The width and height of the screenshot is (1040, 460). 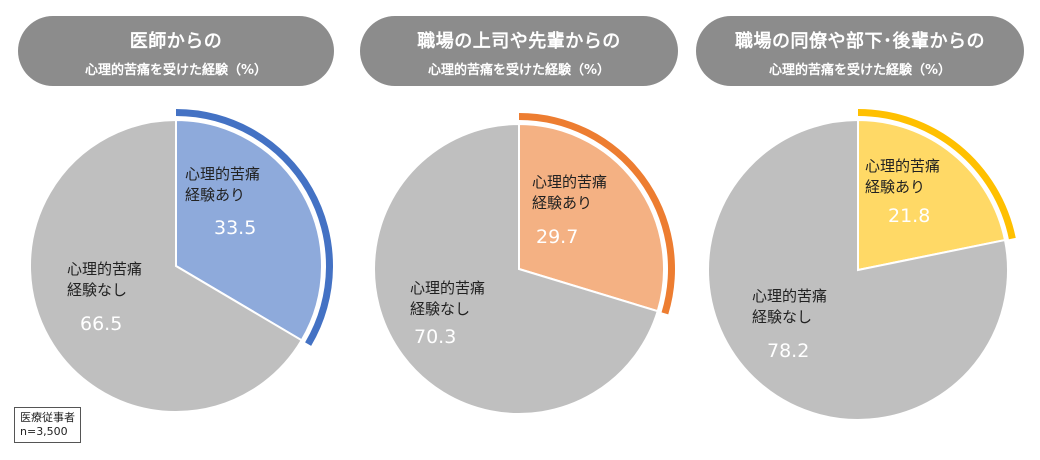 I want to click on slice-value-no: 66.5, so click(x=101, y=324).